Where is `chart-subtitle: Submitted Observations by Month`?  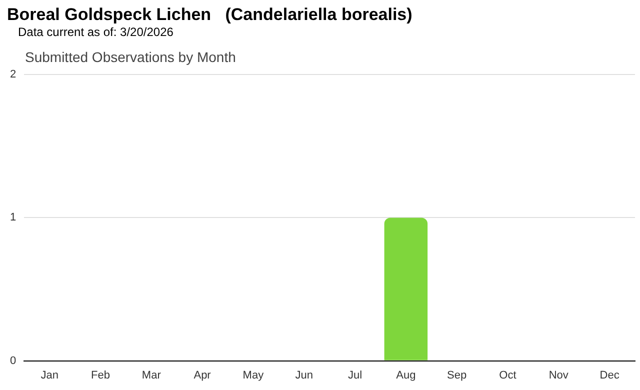
chart-subtitle: Submitted Observations by Month is located at coordinates (130, 57).